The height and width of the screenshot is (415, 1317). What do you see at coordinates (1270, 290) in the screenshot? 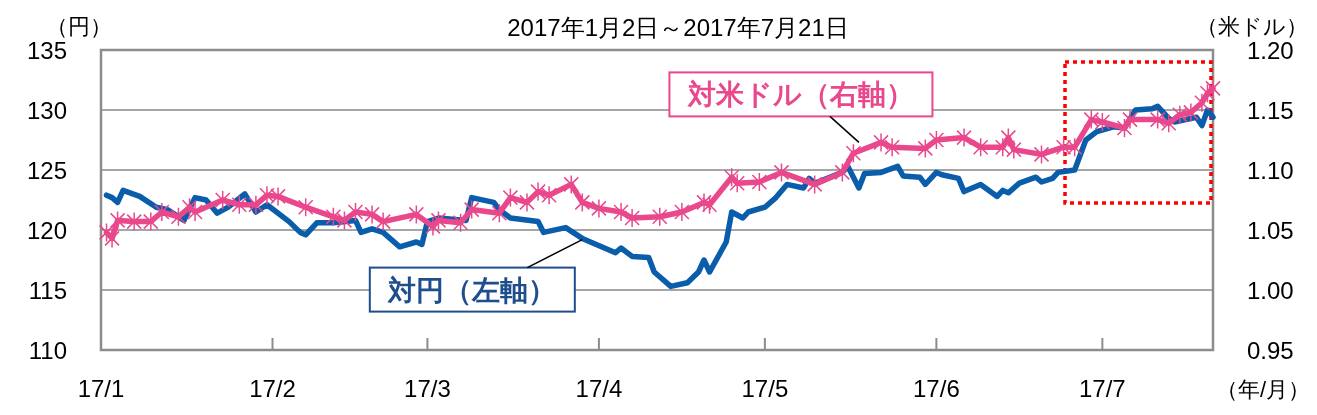
I see `y2-tick-label: 1.00` at bounding box center [1270, 290].